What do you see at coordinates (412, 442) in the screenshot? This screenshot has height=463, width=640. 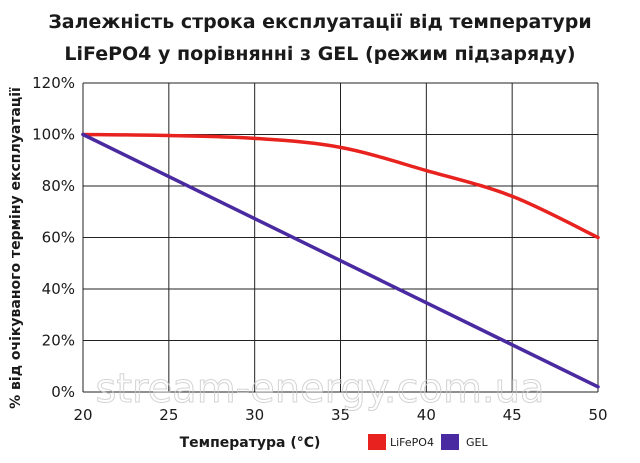 I see `legend-label-lifepo4: LiFePO4` at bounding box center [412, 442].